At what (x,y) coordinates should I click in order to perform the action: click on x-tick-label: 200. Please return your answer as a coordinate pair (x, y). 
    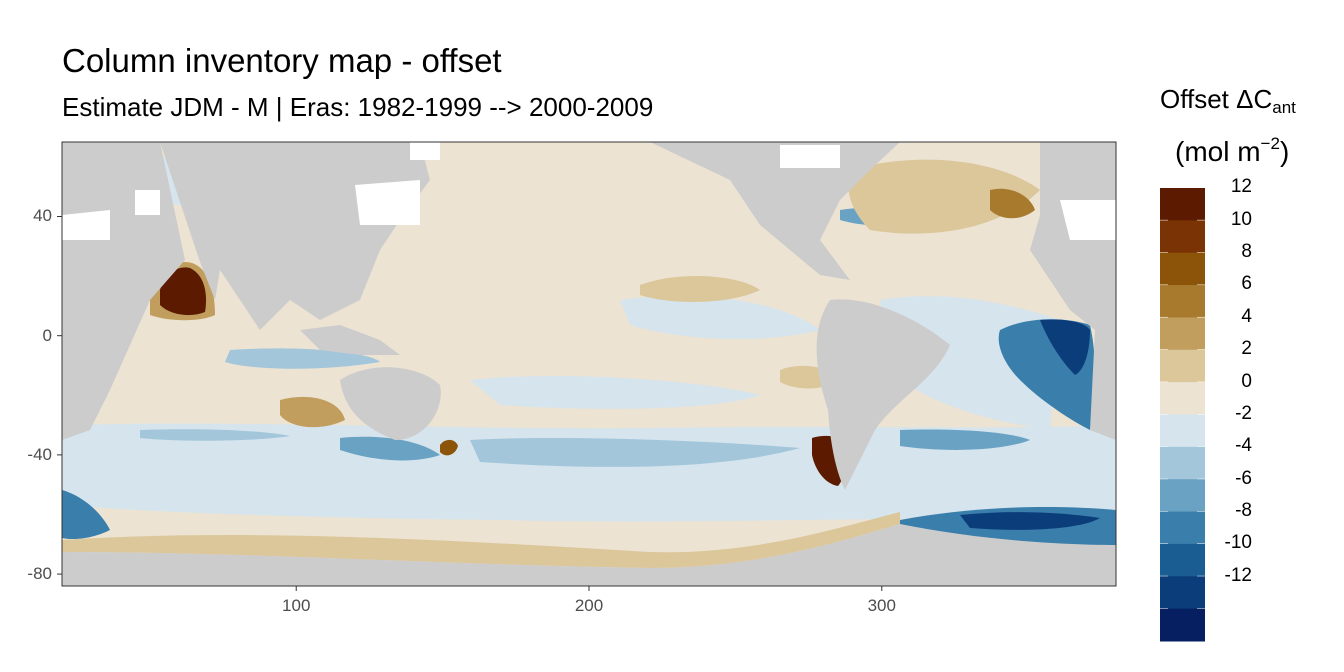
    Looking at the image, I should click on (589, 605).